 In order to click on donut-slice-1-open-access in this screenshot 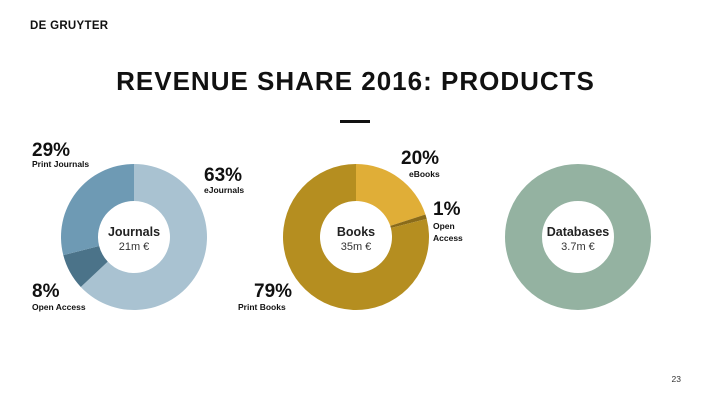, I will do `click(408, 221)`.